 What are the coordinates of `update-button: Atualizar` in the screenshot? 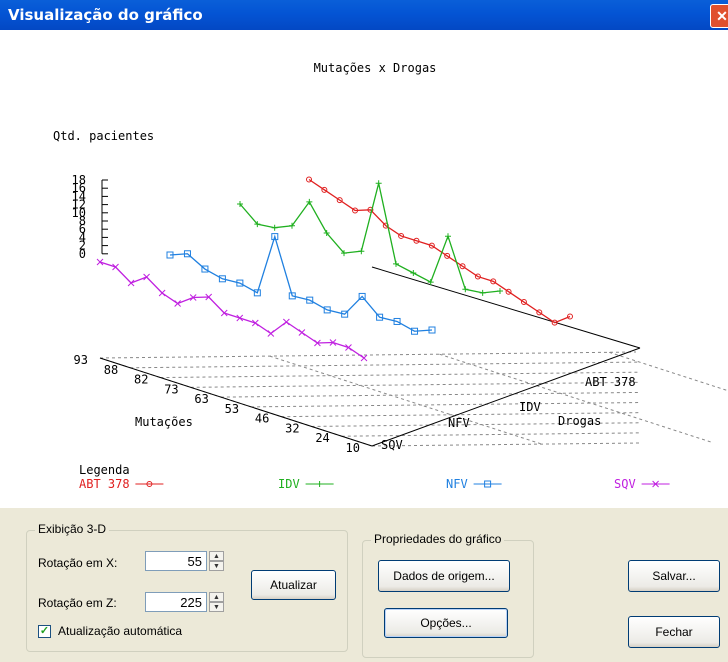 It's located at (293, 585).